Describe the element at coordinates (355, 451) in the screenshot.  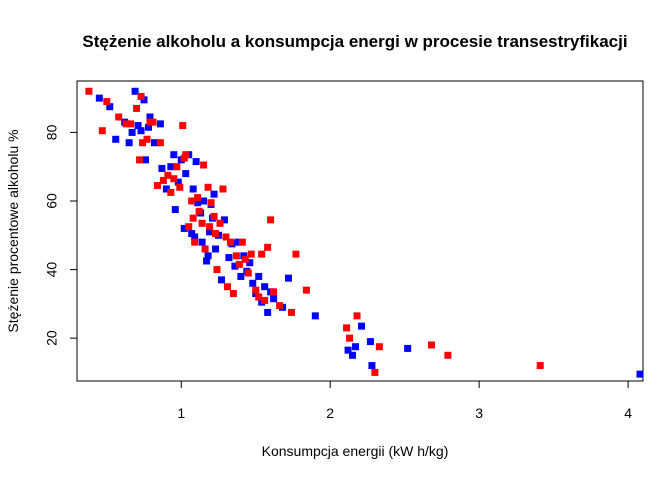
I see `x-axis-label: Konsumpcja energii (kW h/kg)` at that location.